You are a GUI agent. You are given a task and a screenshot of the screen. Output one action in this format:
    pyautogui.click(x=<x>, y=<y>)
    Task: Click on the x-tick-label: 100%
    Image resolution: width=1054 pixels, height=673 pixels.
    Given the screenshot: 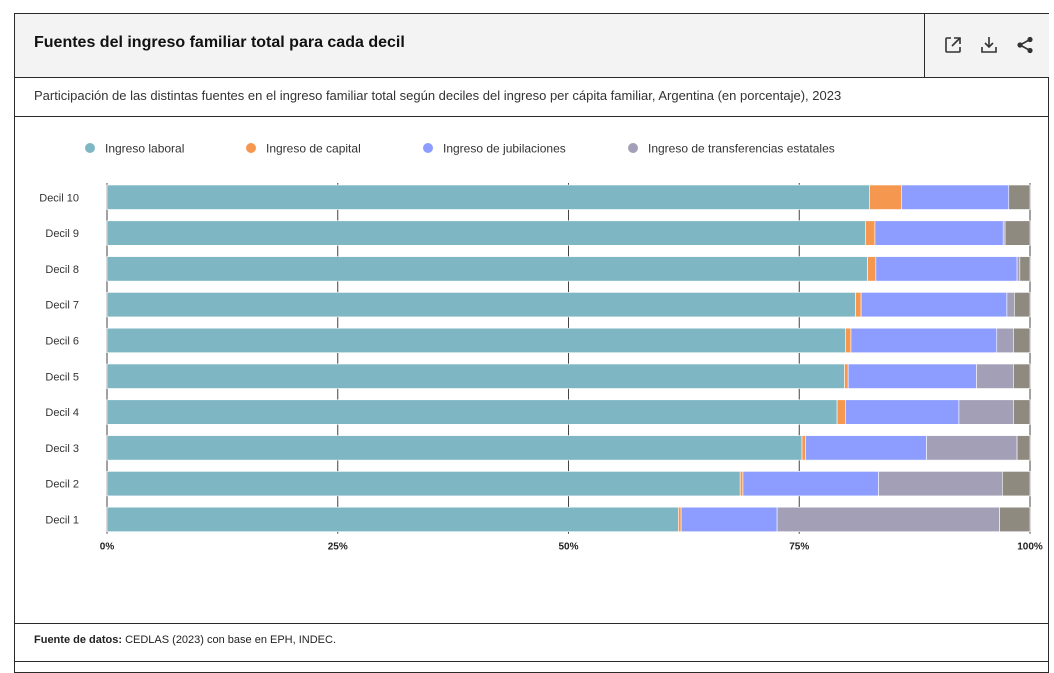 What is the action you would take?
    pyautogui.click(x=1030, y=547)
    